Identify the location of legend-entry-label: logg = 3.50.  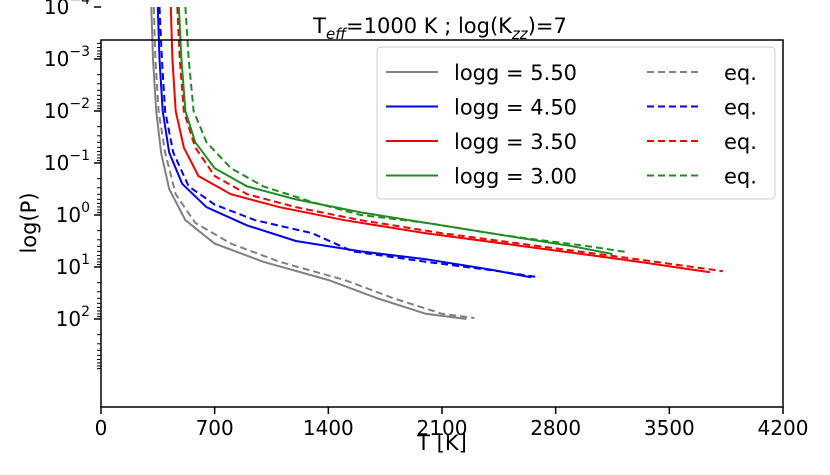
(515, 142).